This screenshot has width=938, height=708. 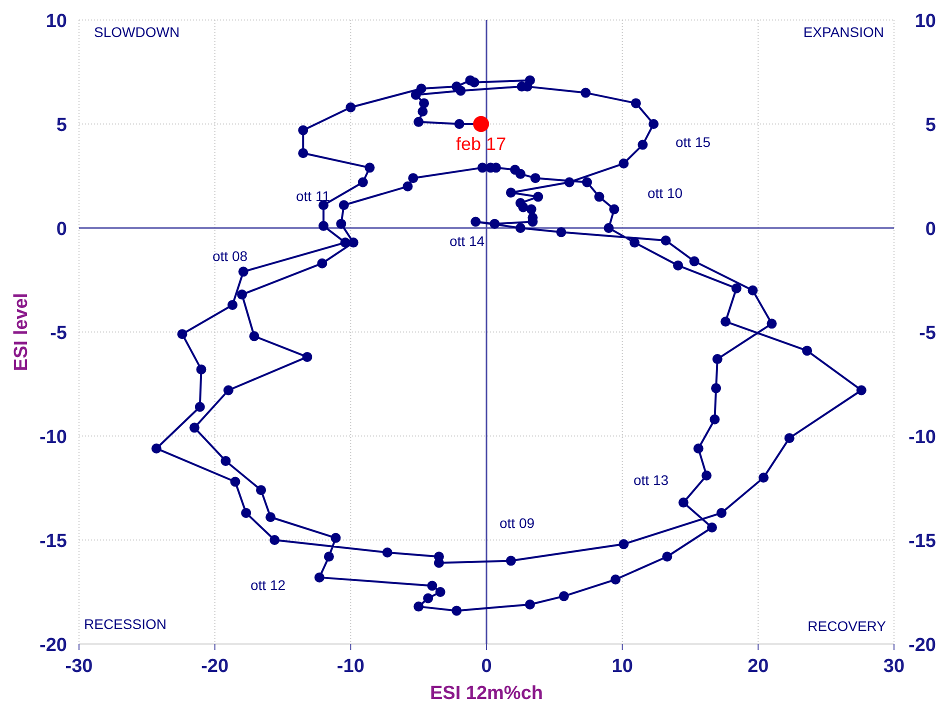 What do you see at coordinates (125, 624) in the screenshot?
I see `annotation: RECESSION` at bounding box center [125, 624].